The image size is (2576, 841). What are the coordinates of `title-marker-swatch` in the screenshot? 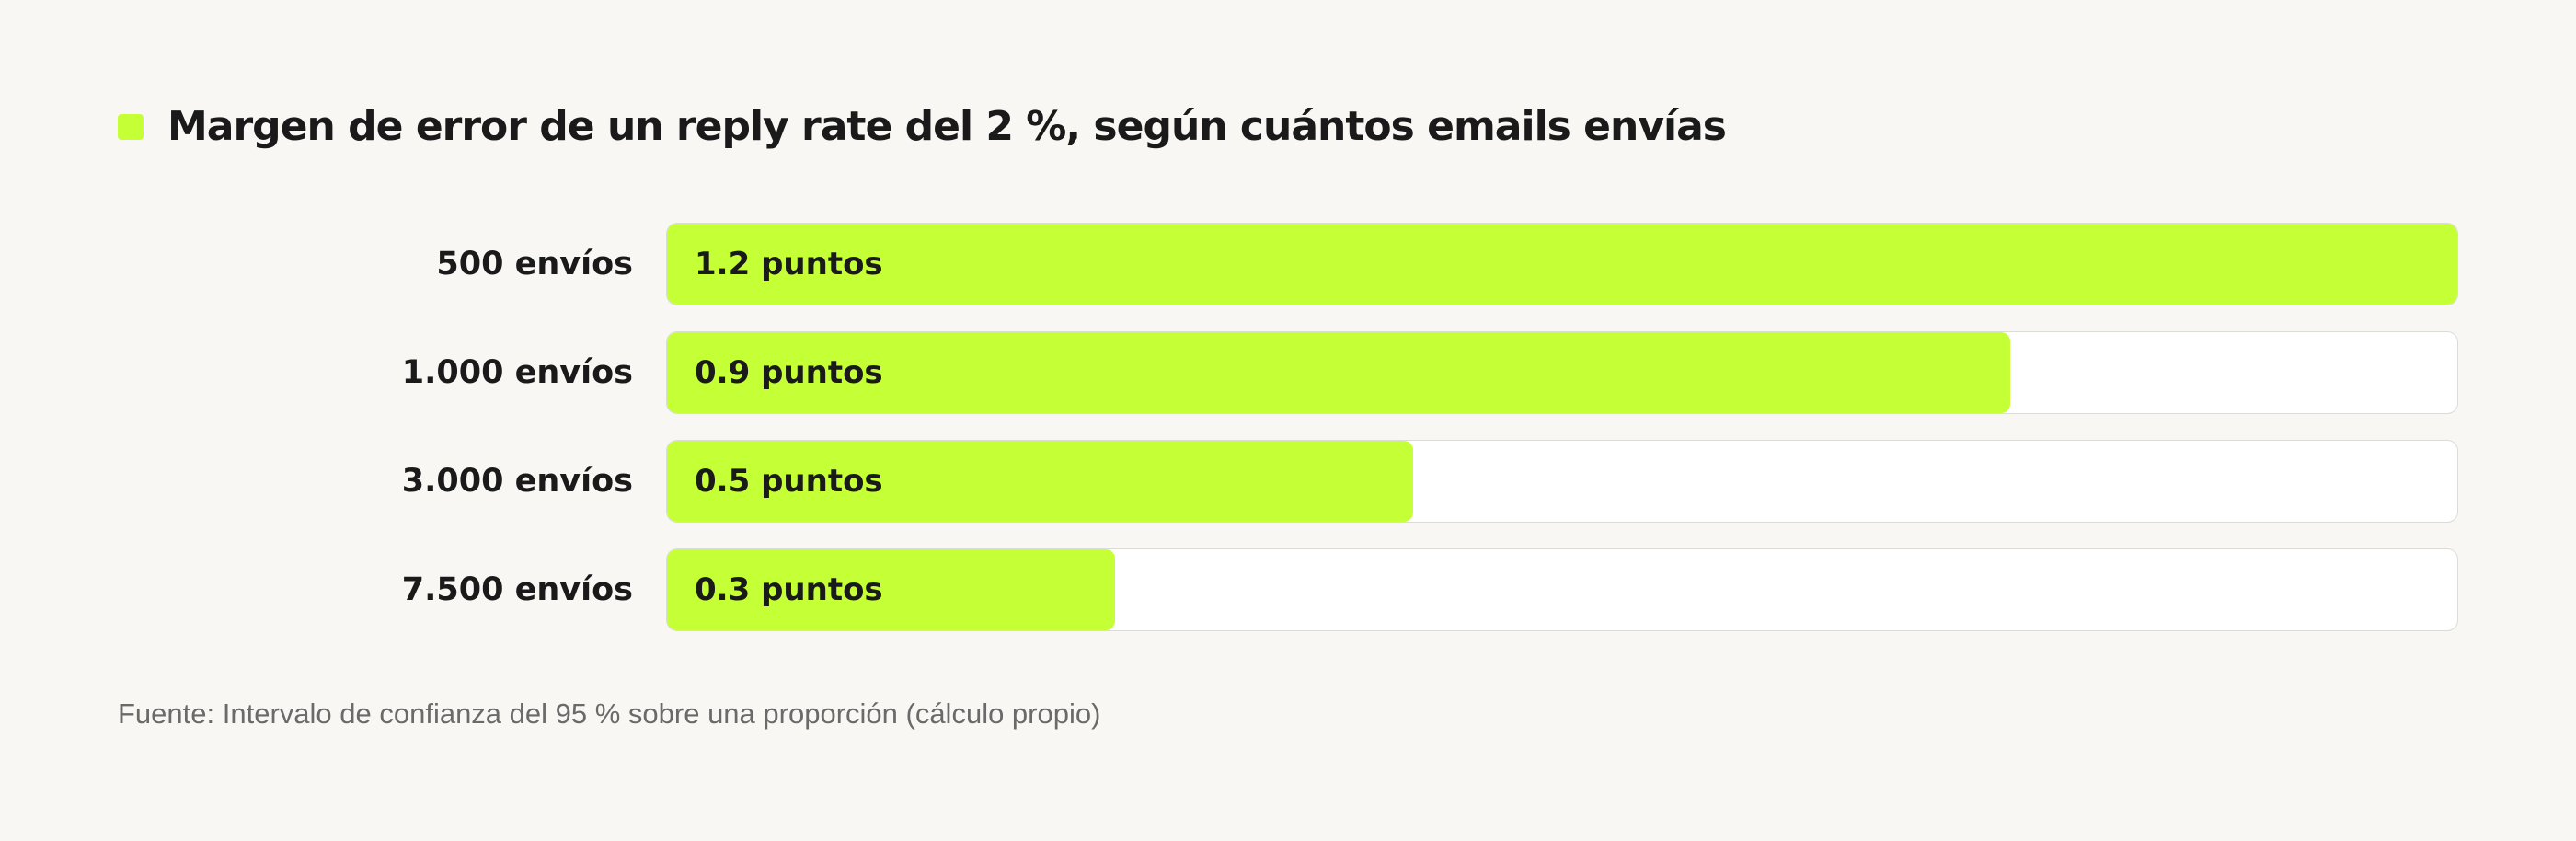 It's located at (131, 126).